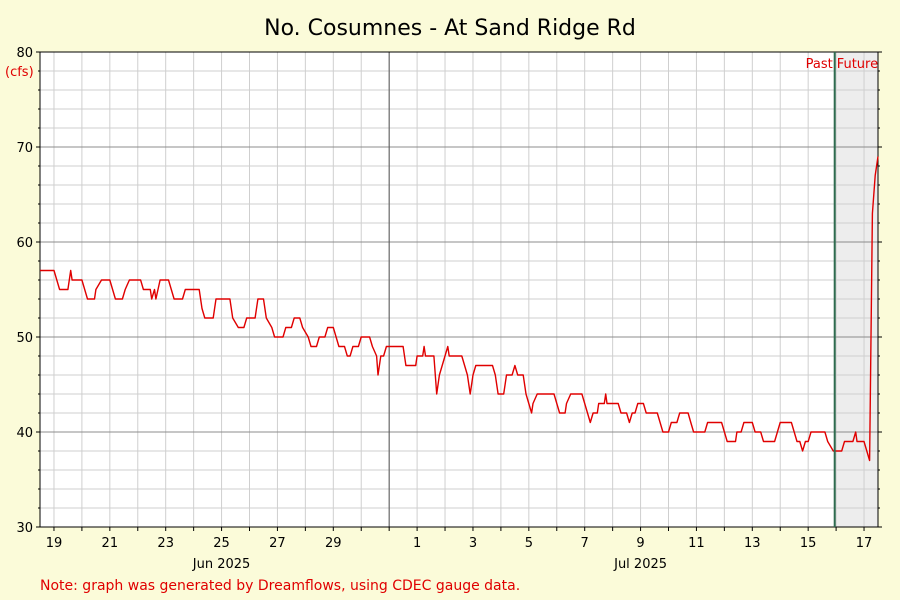  Describe the element at coordinates (24, 53) in the screenshot. I see `y-tick-label: 80` at that location.